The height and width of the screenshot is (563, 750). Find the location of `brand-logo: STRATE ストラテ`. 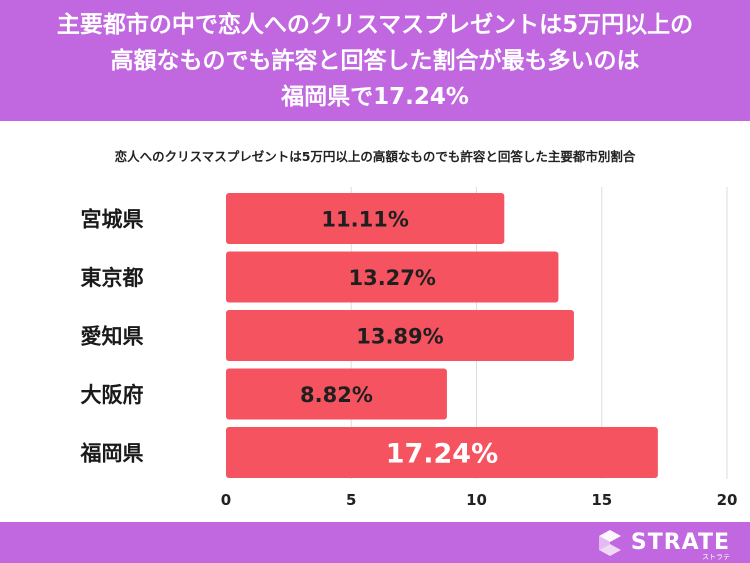

brand-logo: STRATE ストラテ is located at coordinates (662, 544).